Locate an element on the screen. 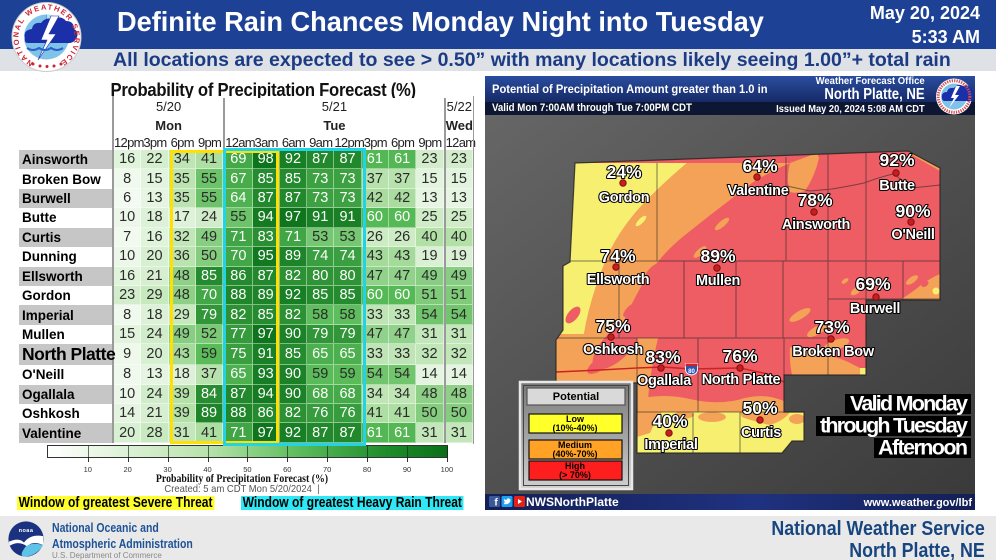  svg-text: Curtis is located at coordinates (761, 433).